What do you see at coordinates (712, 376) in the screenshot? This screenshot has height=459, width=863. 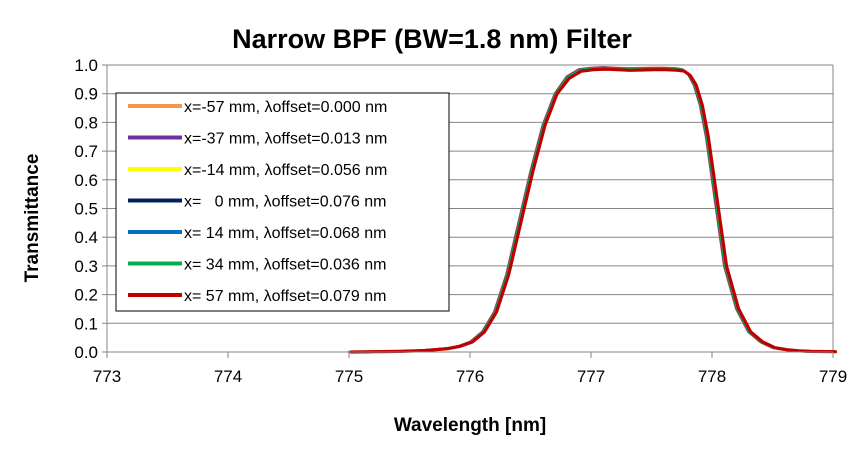 I see `x-tick-label: 778` at bounding box center [712, 376].